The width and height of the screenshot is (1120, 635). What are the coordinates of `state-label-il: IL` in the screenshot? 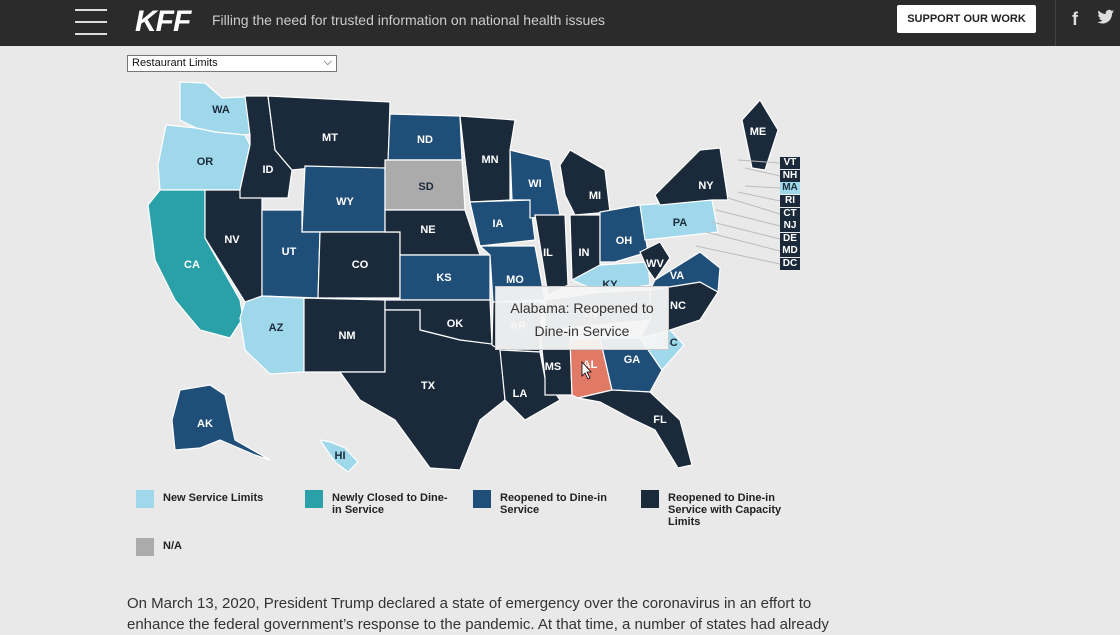 It's located at (548, 253).